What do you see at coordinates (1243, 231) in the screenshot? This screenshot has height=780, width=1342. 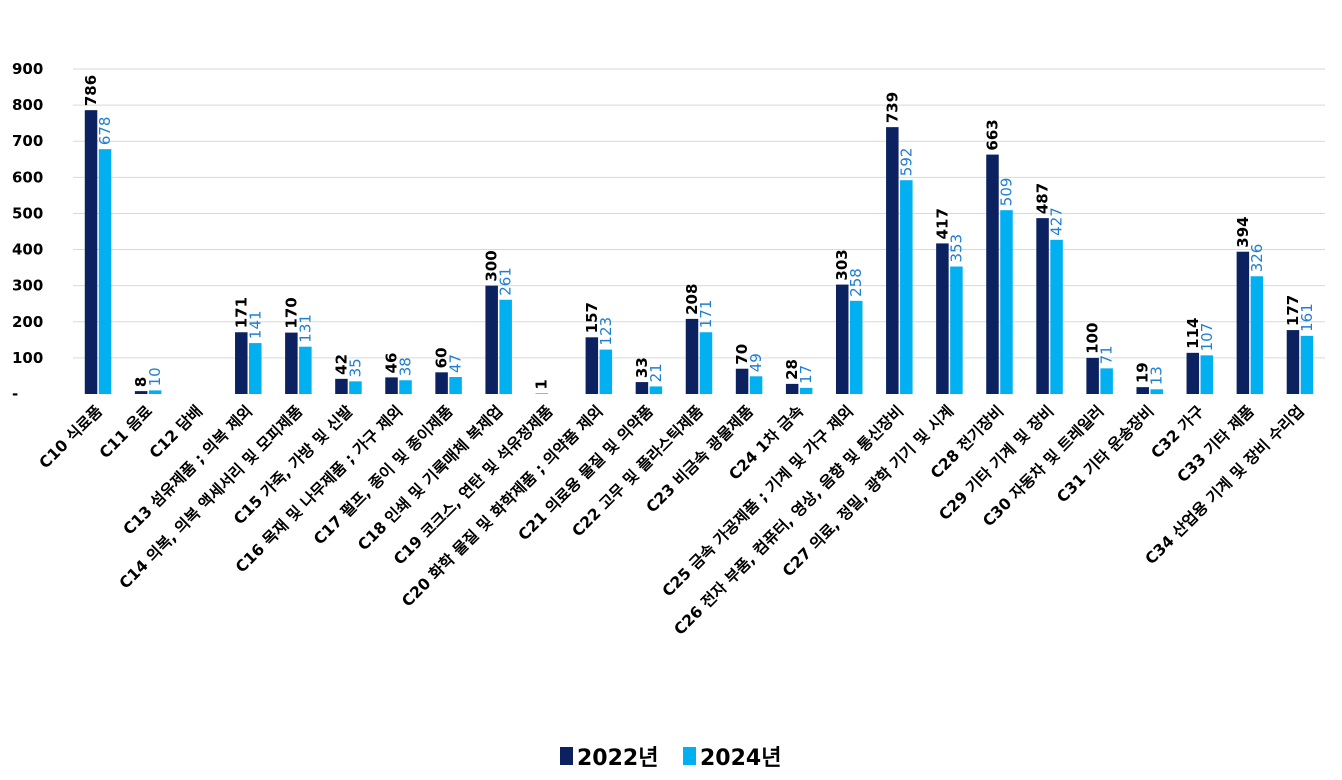 I see `data-label-2022: 394` at bounding box center [1243, 231].